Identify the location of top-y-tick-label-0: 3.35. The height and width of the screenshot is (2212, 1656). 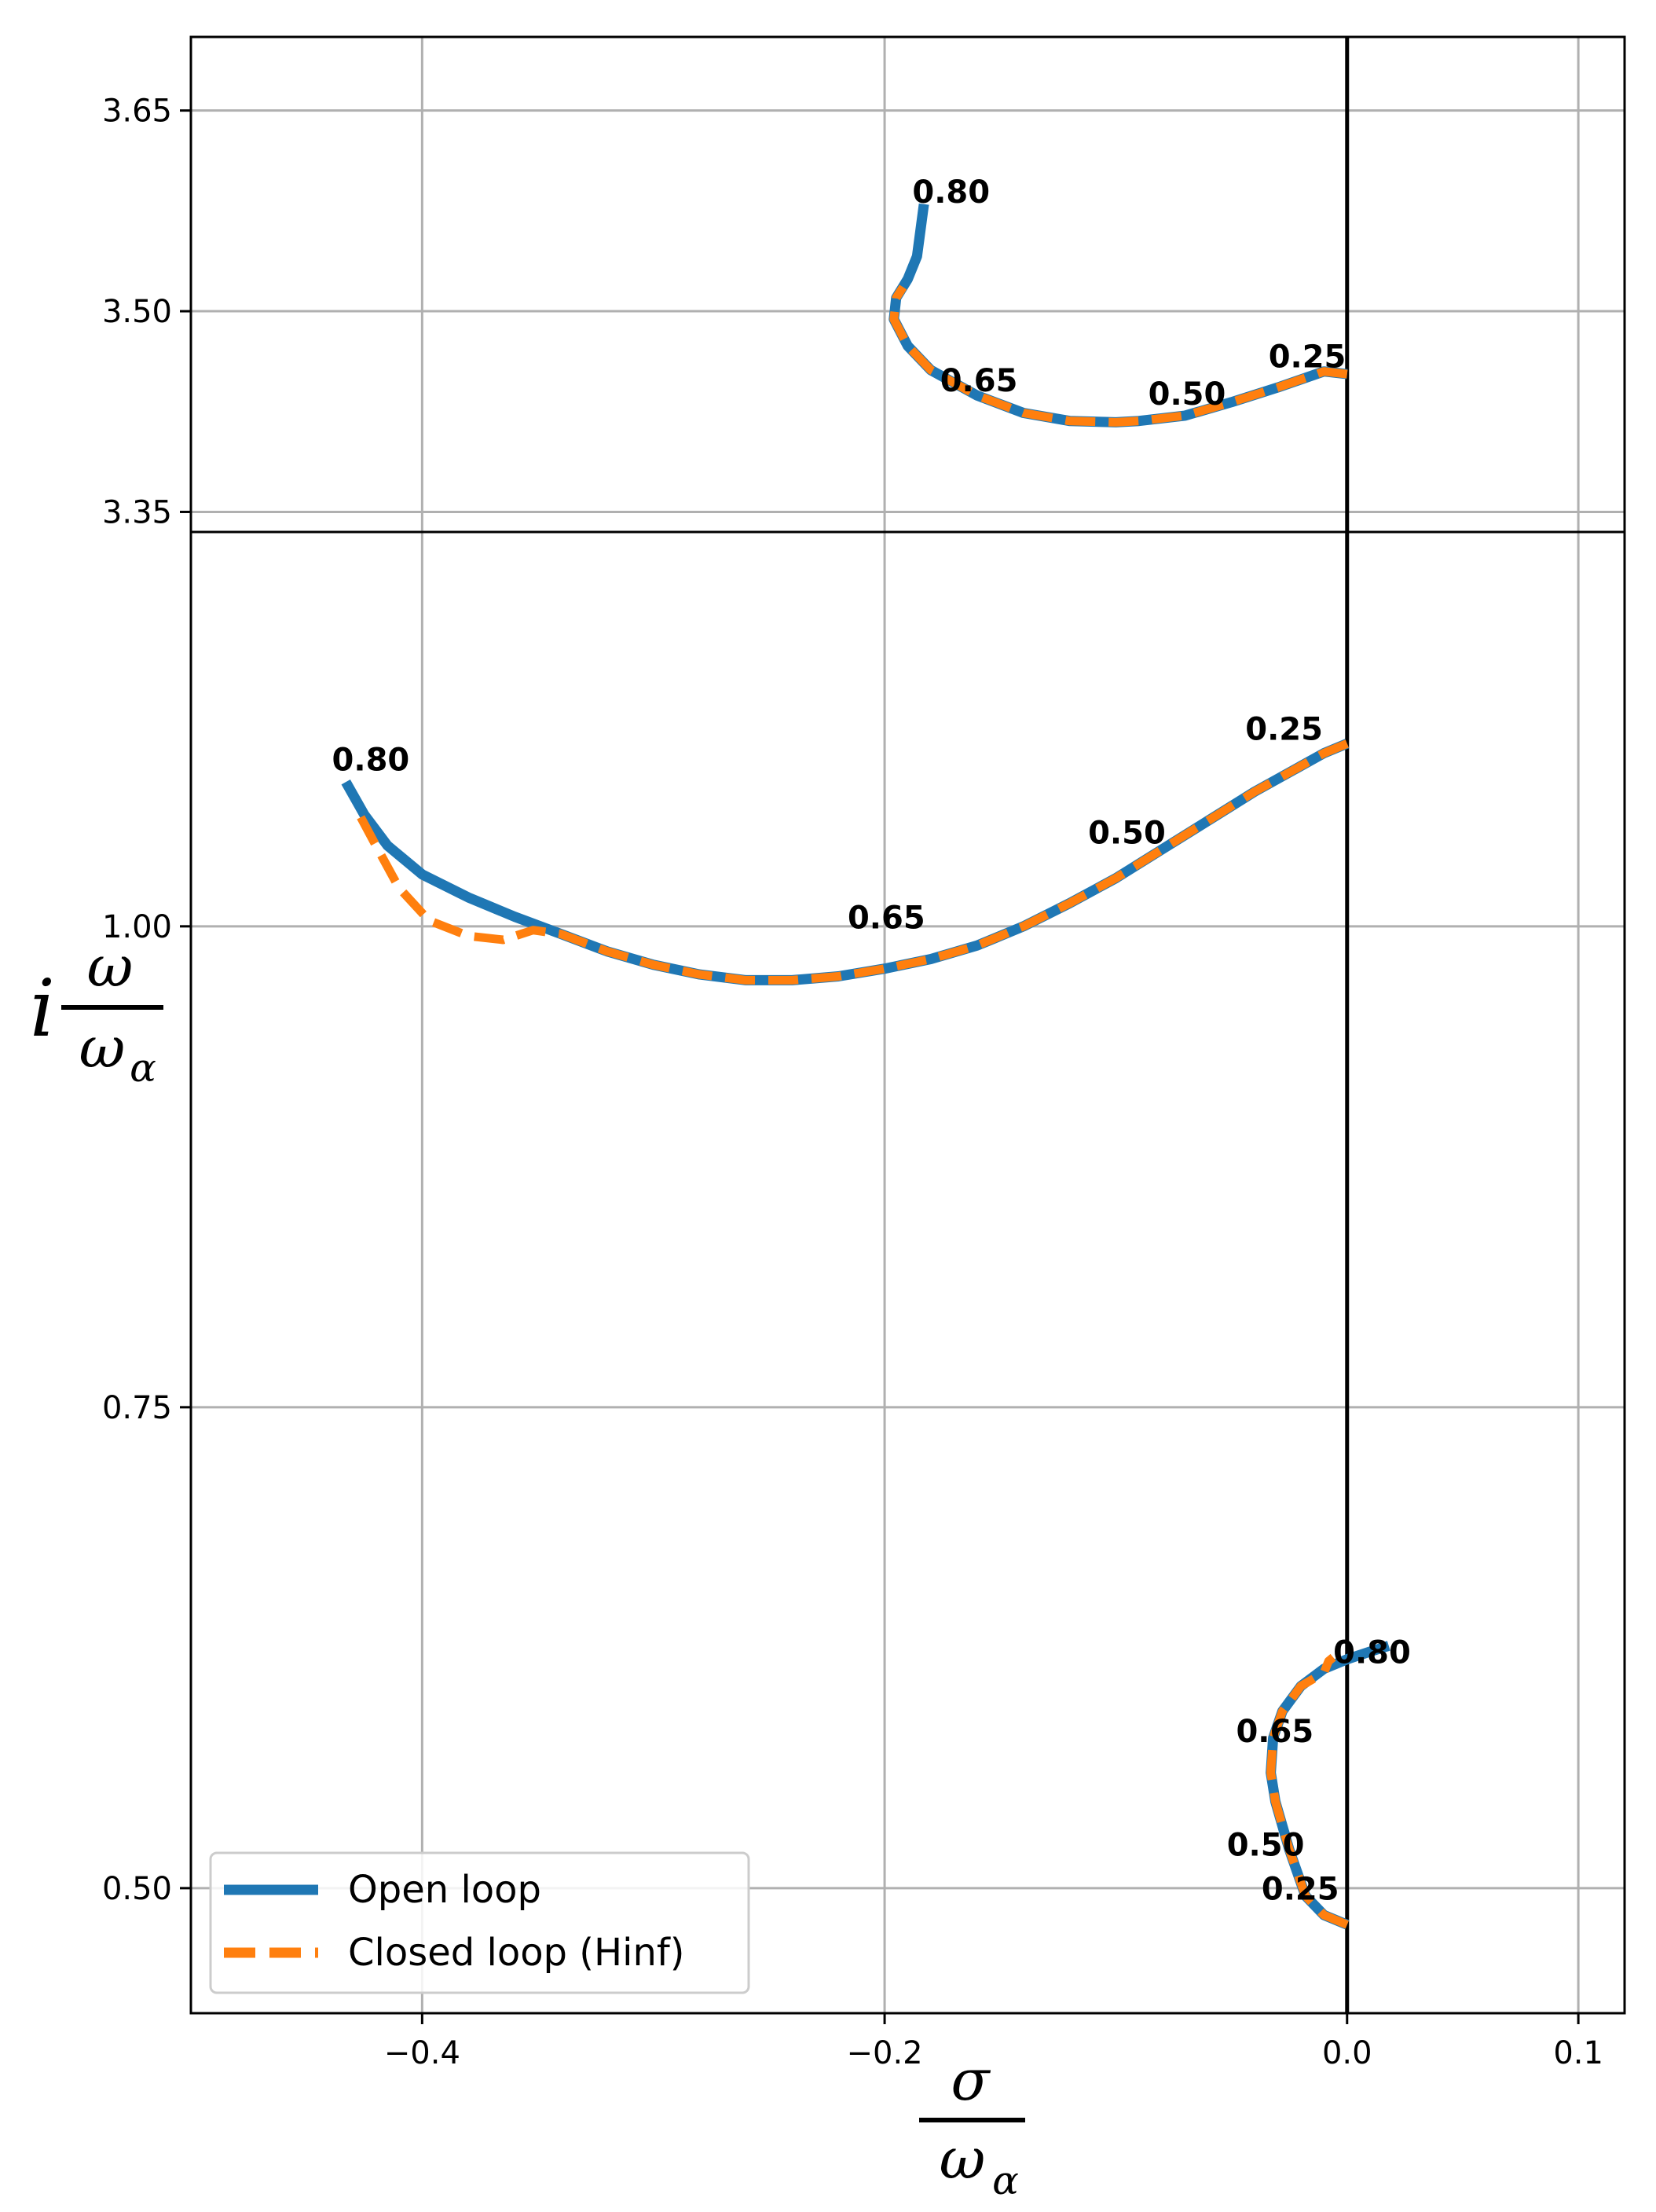
(137, 512).